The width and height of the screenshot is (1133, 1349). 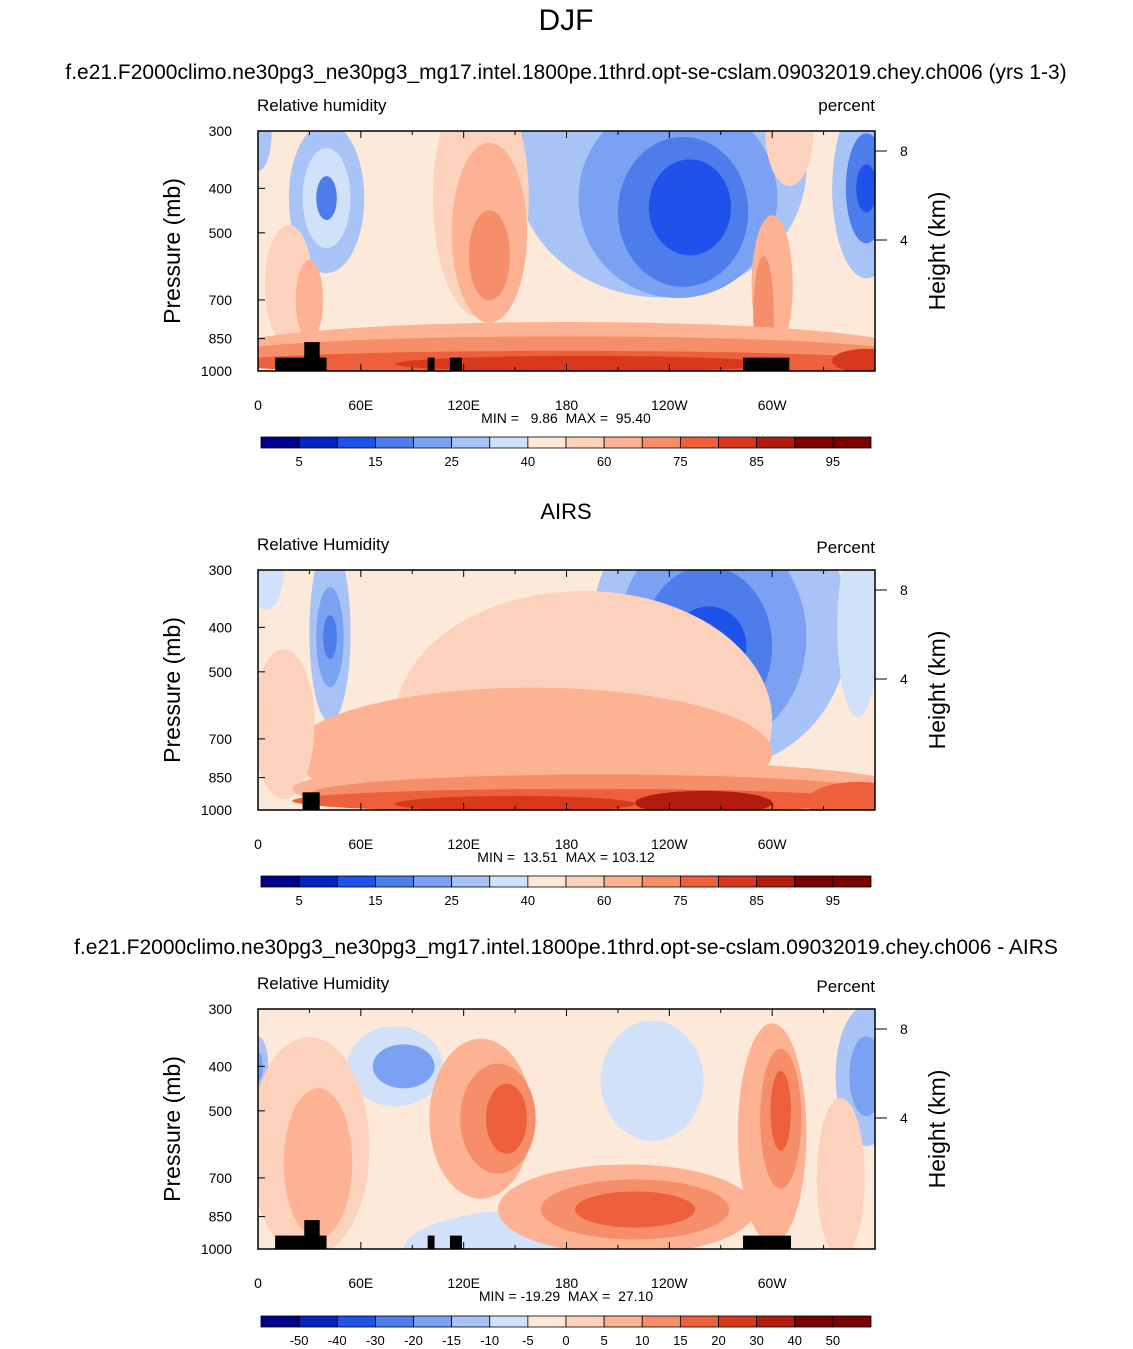 What do you see at coordinates (773, 405) in the screenshot?
I see `x-tick-label: 60W` at bounding box center [773, 405].